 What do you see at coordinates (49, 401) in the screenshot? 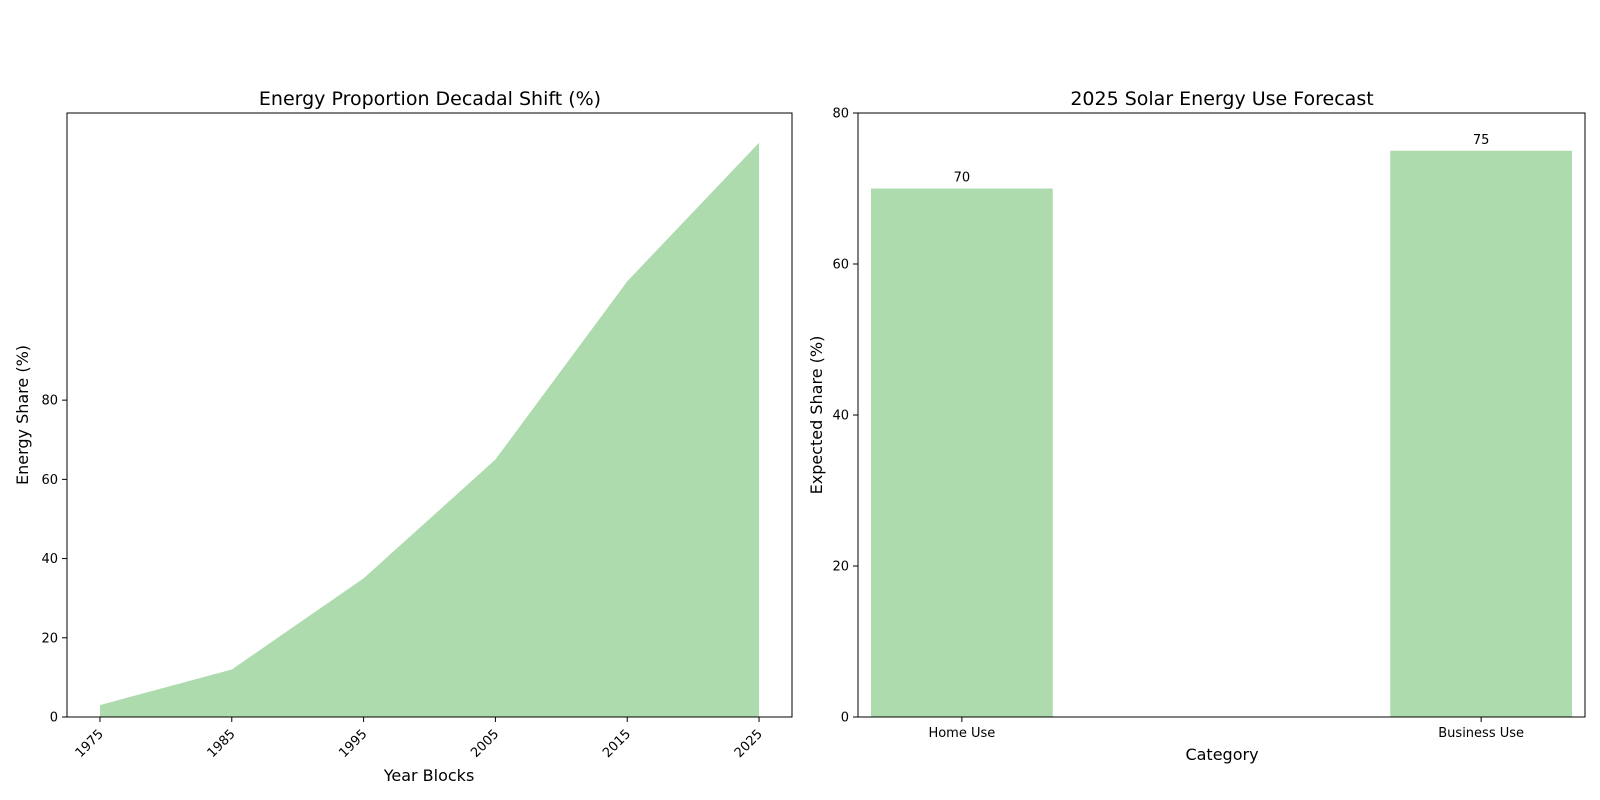
I see `area-y-tick-label: 80` at bounding box center [49, 401].